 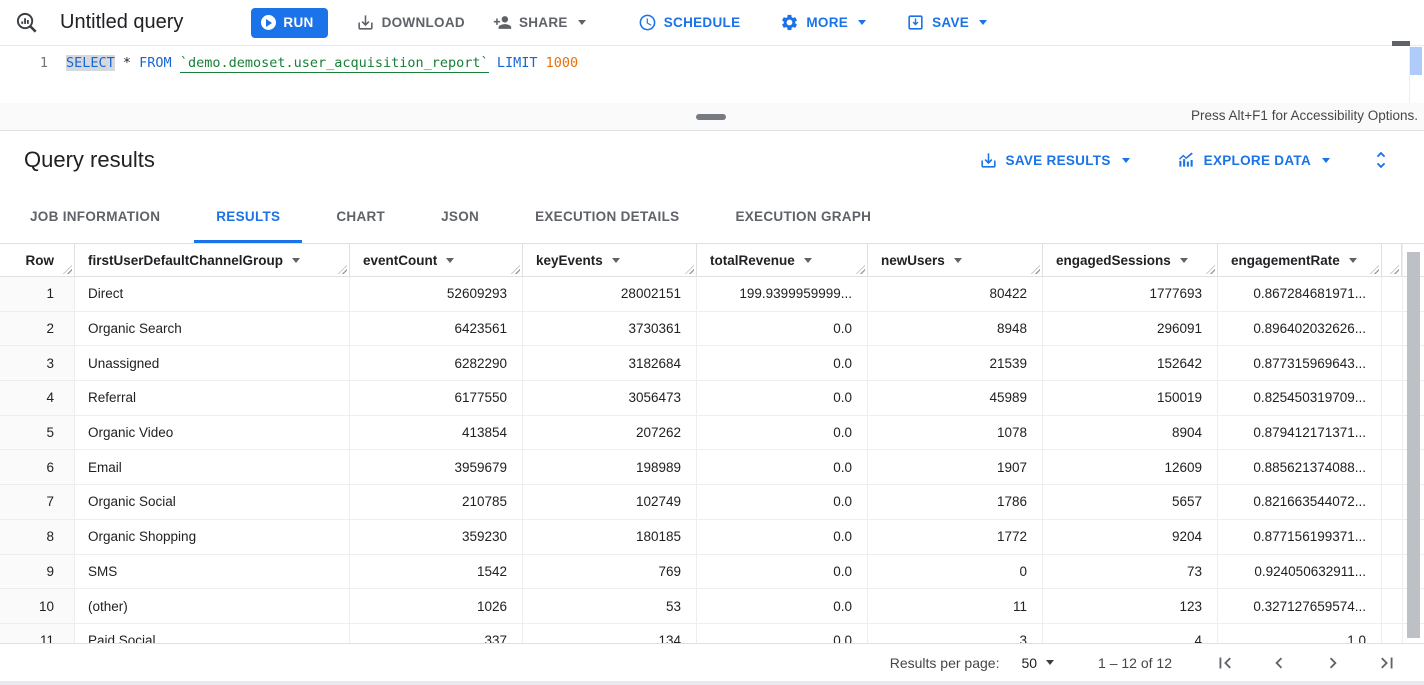 I want to click on splitter-drag-handle, so click(x=711, y=117).